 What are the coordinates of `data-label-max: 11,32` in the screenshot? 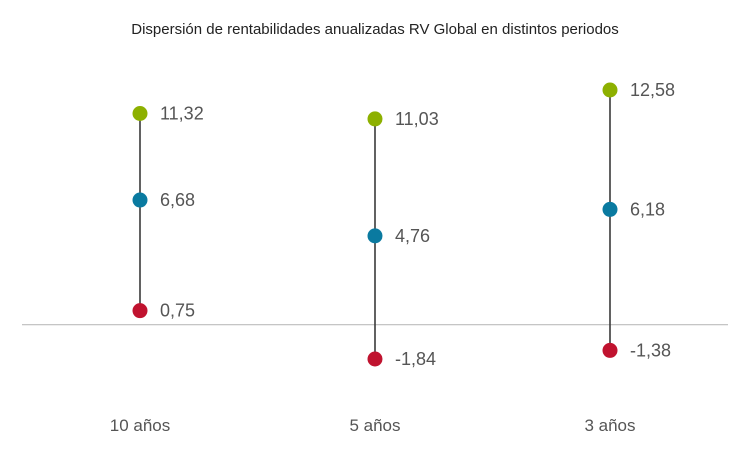 It's located at (182, 114).